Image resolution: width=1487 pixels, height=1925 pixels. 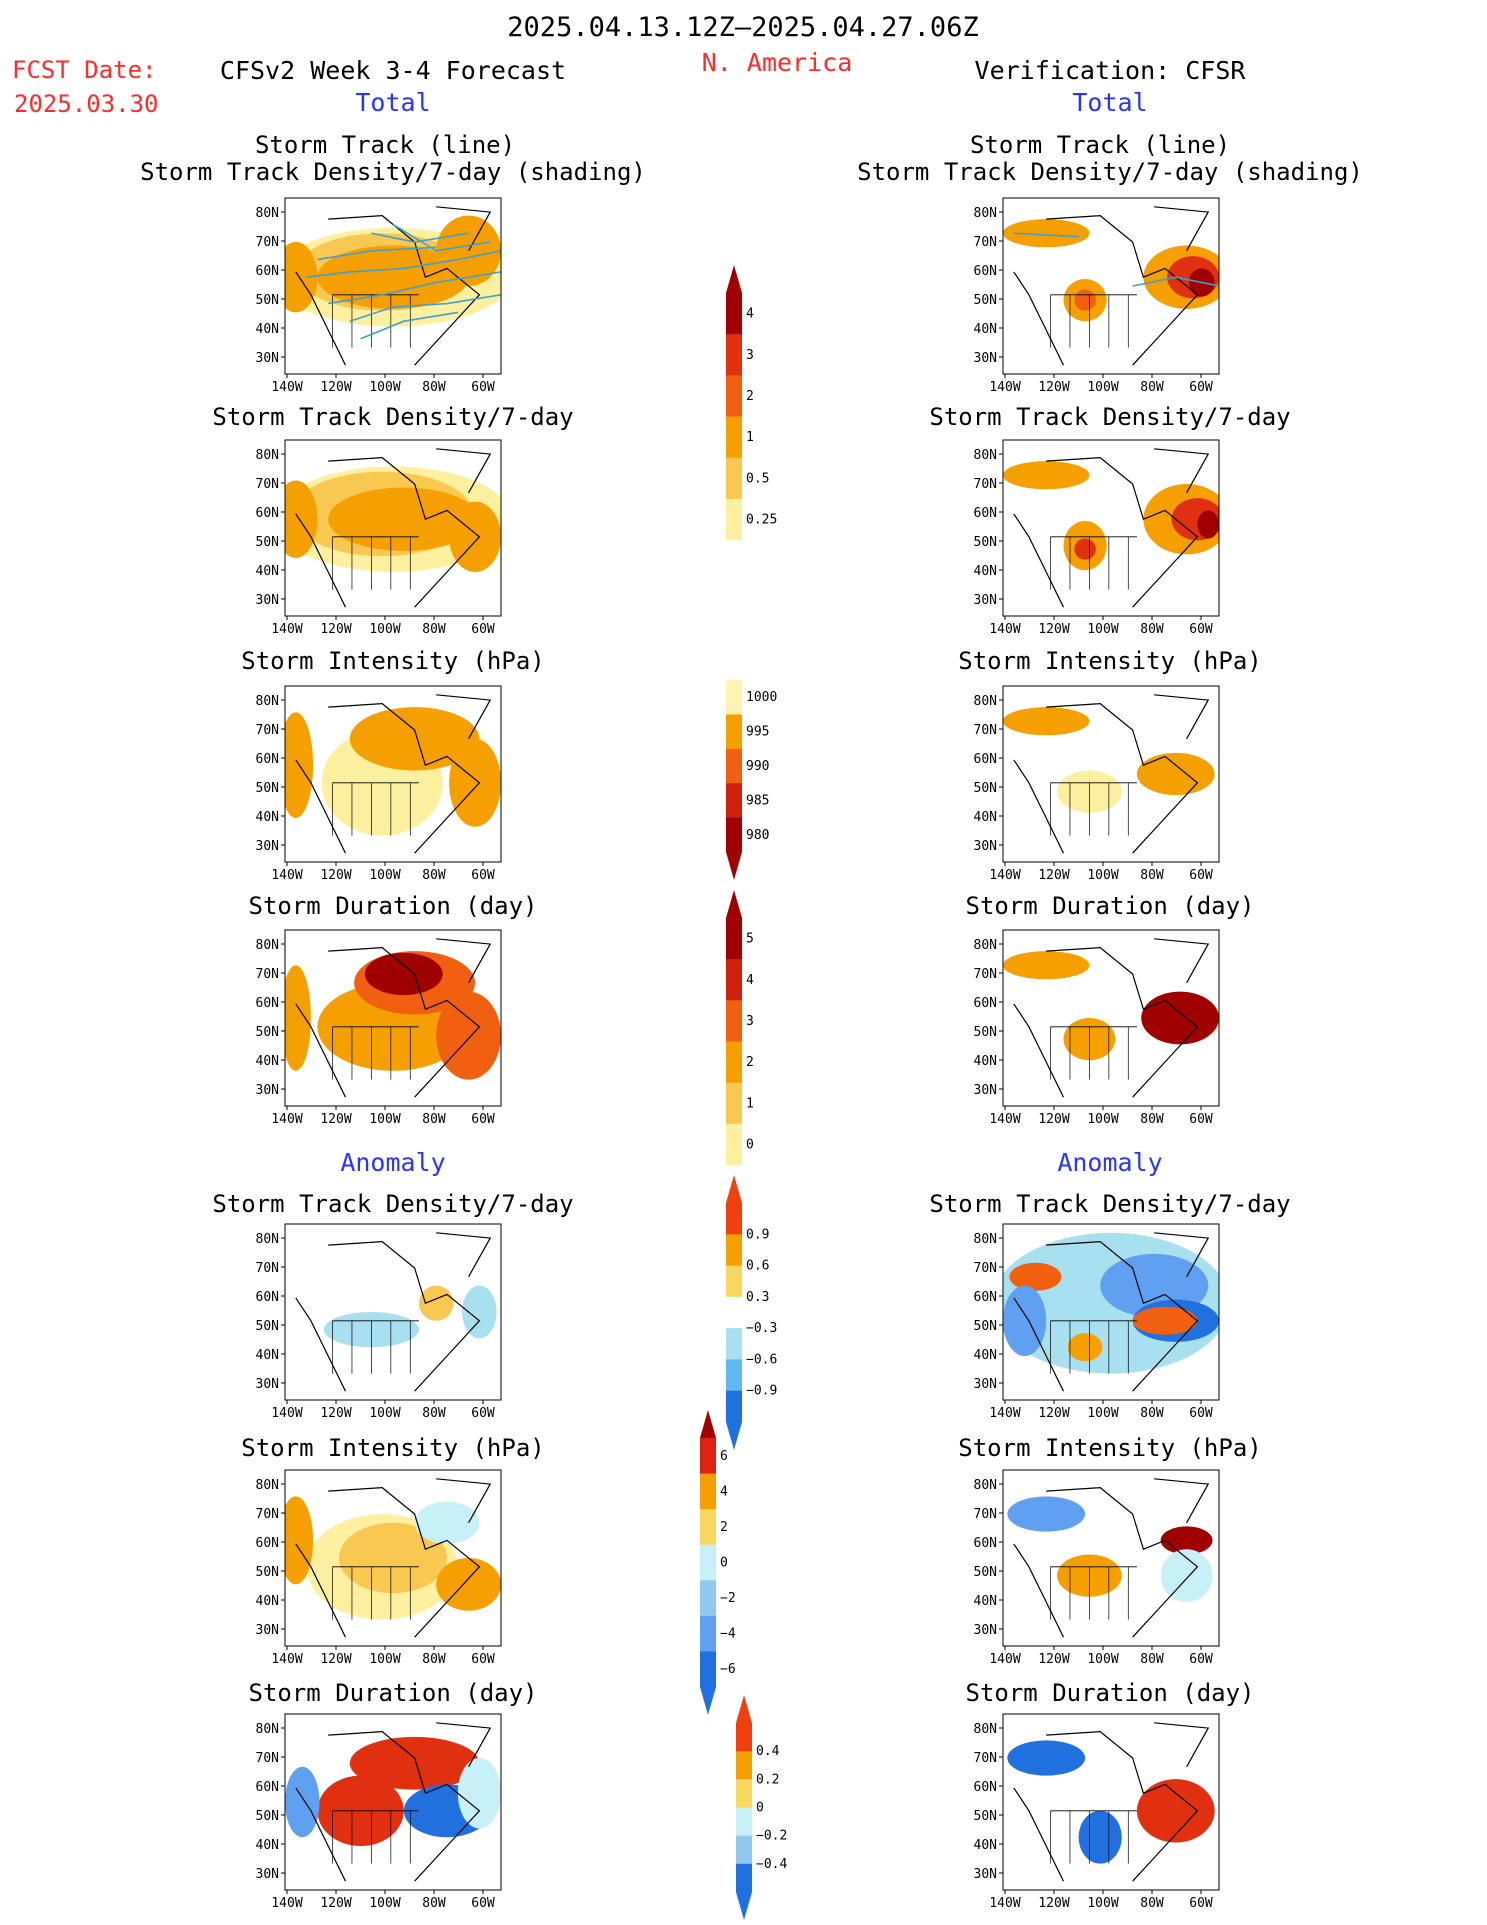 I want to click on map-panel-5-1: 80N 70N 60N 50N 40N 30N 140W 120W 100W 80W 60W, so click(x=1097, y=1568).